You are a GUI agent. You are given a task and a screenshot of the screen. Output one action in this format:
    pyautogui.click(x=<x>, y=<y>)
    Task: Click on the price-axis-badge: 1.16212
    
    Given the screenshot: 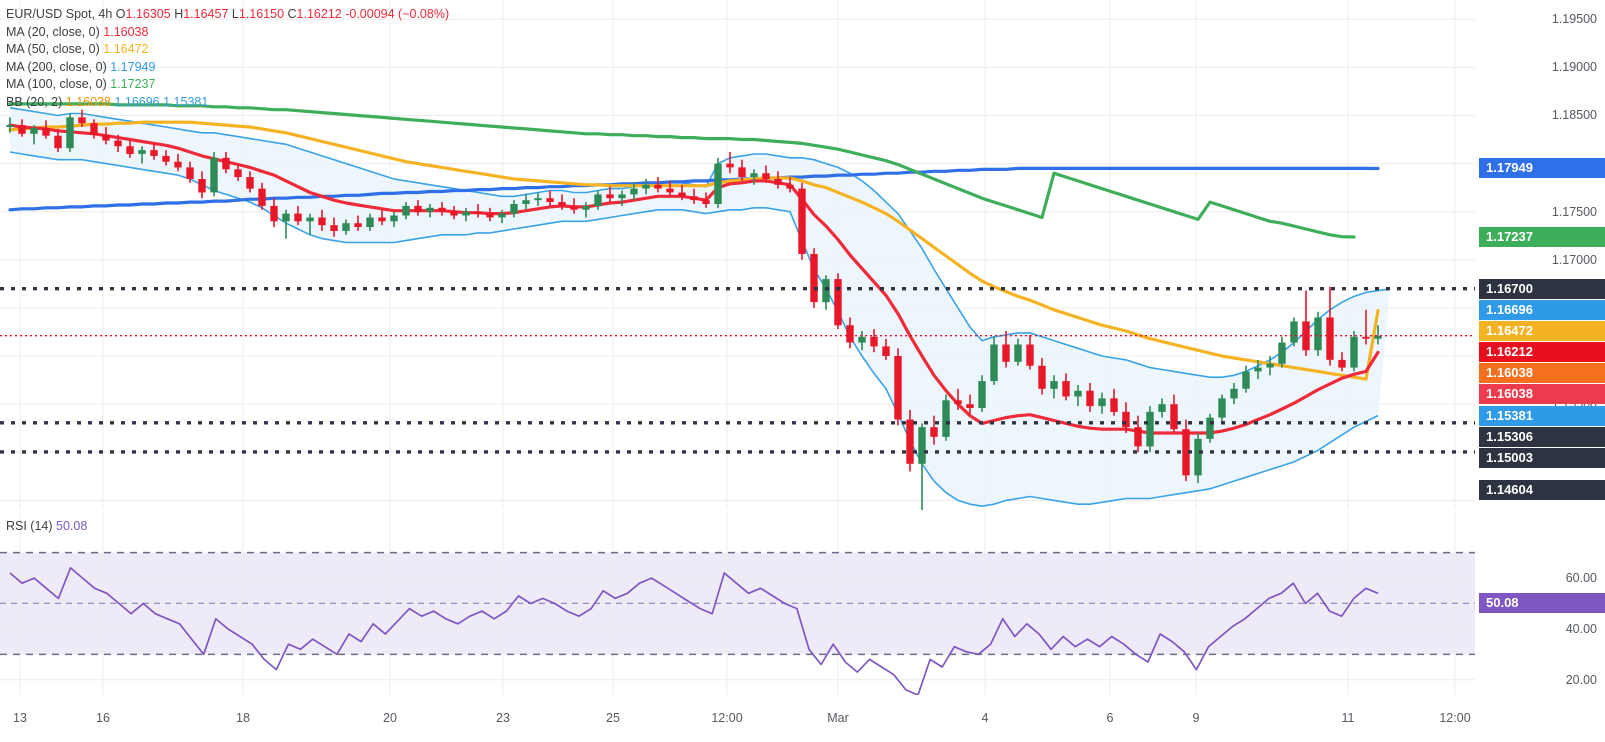 What is the action you would take?
    pyautogui.click(x=1542, y=351)
    